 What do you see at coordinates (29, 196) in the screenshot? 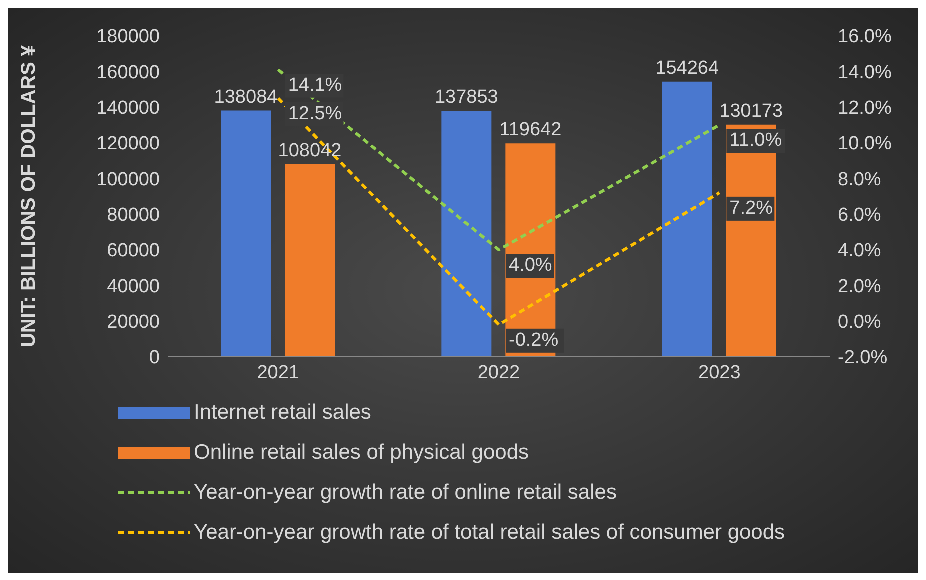
I see `y-axis-title: UNIT: BILLIONS OF DOLLARS ¥` at bounding box center [29, 196].